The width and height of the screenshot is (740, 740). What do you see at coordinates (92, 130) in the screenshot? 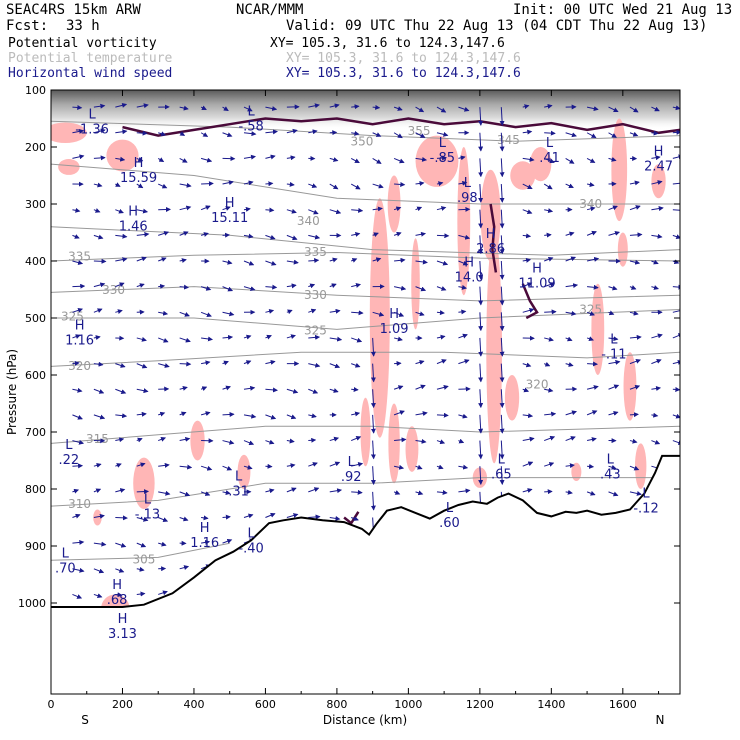
I see `pv-extremum-value: -1.36` at bounding box center [92, 130].